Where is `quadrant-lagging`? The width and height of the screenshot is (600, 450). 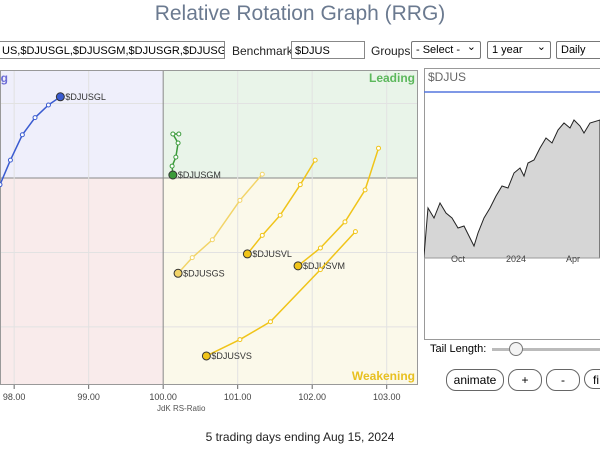
quadrant-lagging is located at coordinates (82, 281).